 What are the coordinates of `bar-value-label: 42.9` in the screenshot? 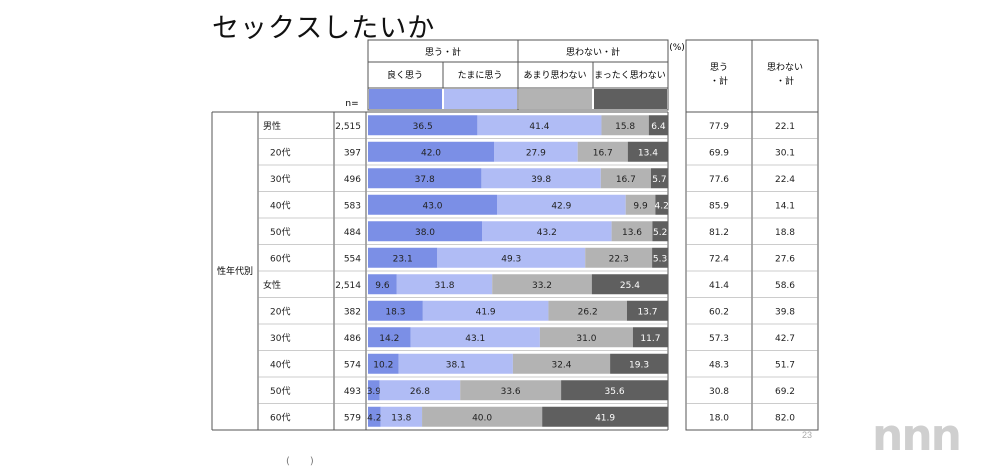 It's located at (561, 206).